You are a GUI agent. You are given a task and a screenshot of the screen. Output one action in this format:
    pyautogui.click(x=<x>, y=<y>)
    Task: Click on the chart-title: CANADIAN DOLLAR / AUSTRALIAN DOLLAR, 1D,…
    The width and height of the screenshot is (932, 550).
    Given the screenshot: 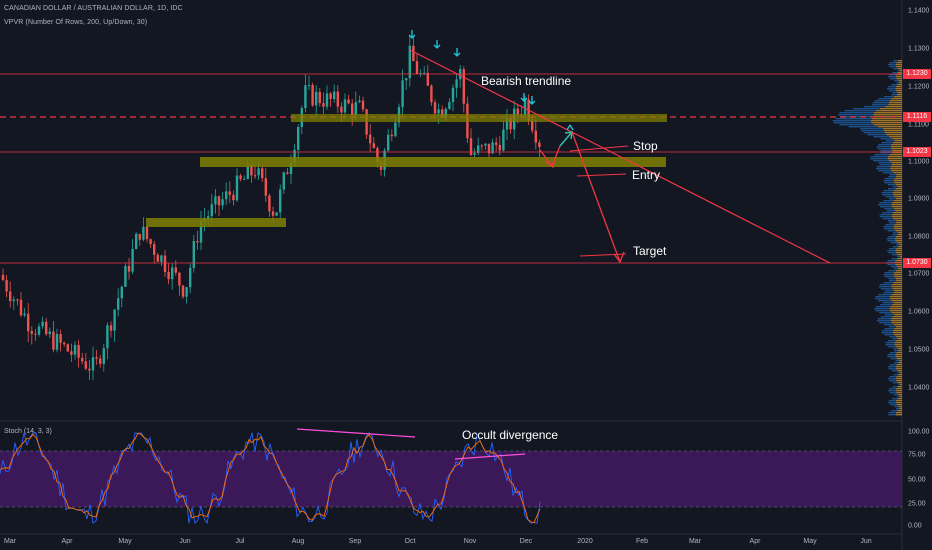 What is the action you would take?
    pyautogui.click(x=93, y=8)
    